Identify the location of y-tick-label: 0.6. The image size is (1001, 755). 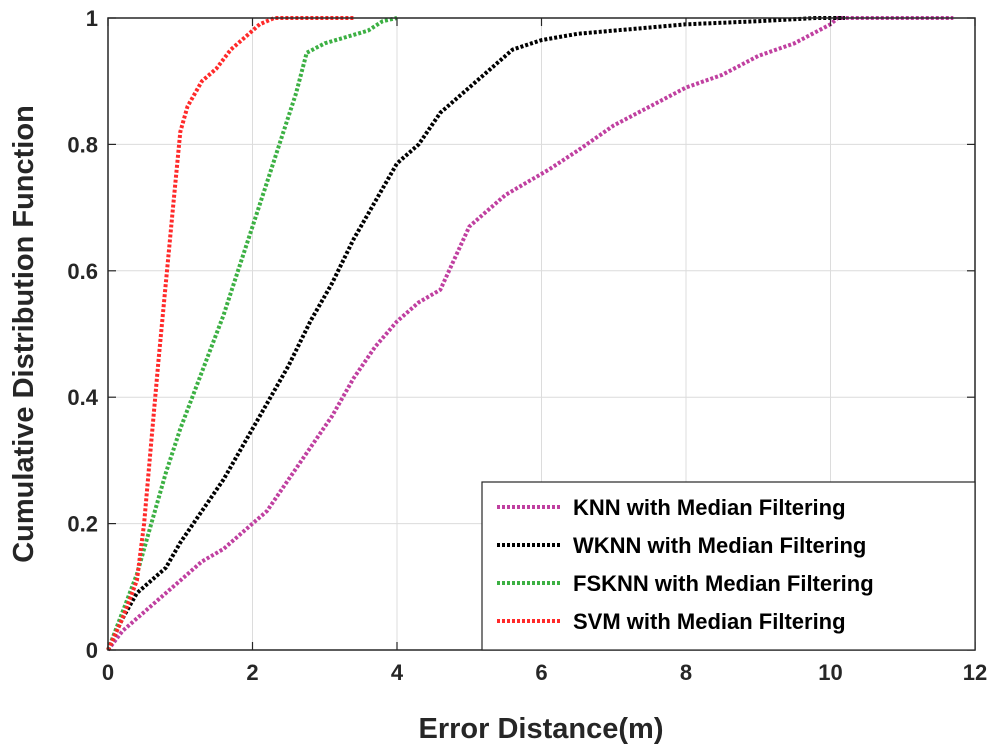
(82, 271).